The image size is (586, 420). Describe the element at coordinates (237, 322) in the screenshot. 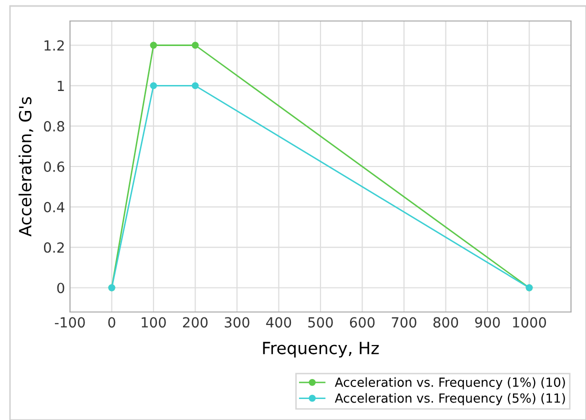

I see `x-tick-label: 300` at that location.